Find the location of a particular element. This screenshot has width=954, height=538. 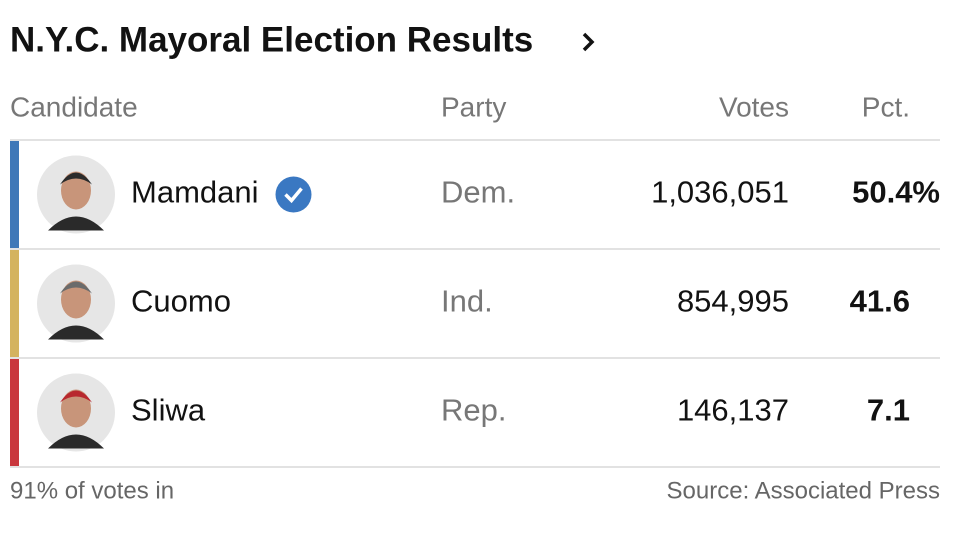

party: Rep. is located at coordinates (473, 410).